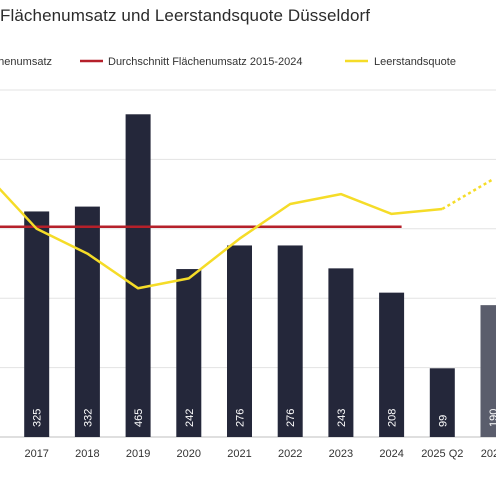 The width and height of the screenshot is (496, 496). Describe the element at coordinates (488, 454) in the screenshot. I see `x-tick-label: 2025` at that location.